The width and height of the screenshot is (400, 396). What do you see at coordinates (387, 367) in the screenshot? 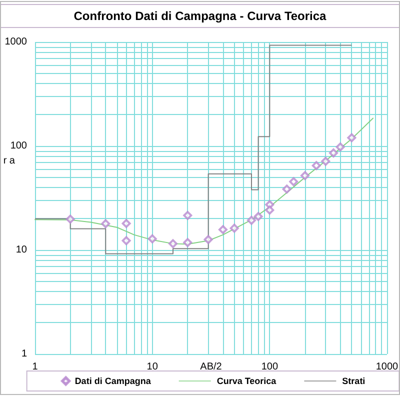
I see `x-tick-label: 1000` at bounding box center [387, 367].